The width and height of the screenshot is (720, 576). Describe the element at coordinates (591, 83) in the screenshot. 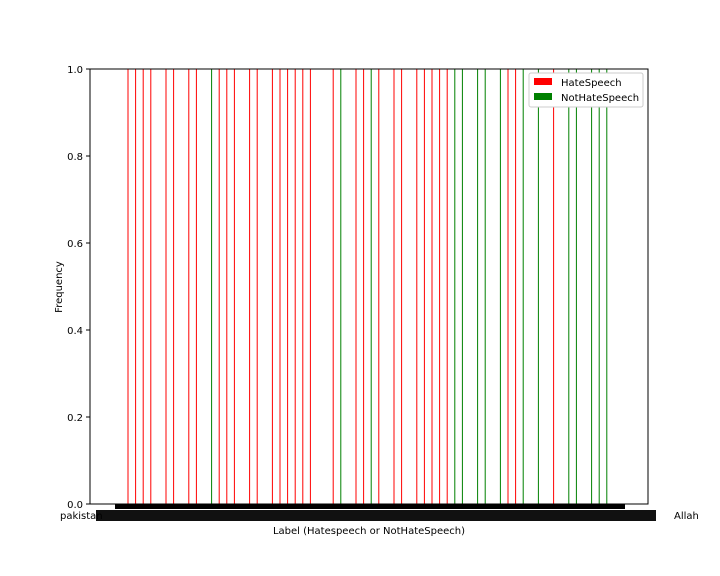

I see `legend-label-hatespeech: HateSpeech` at that location.